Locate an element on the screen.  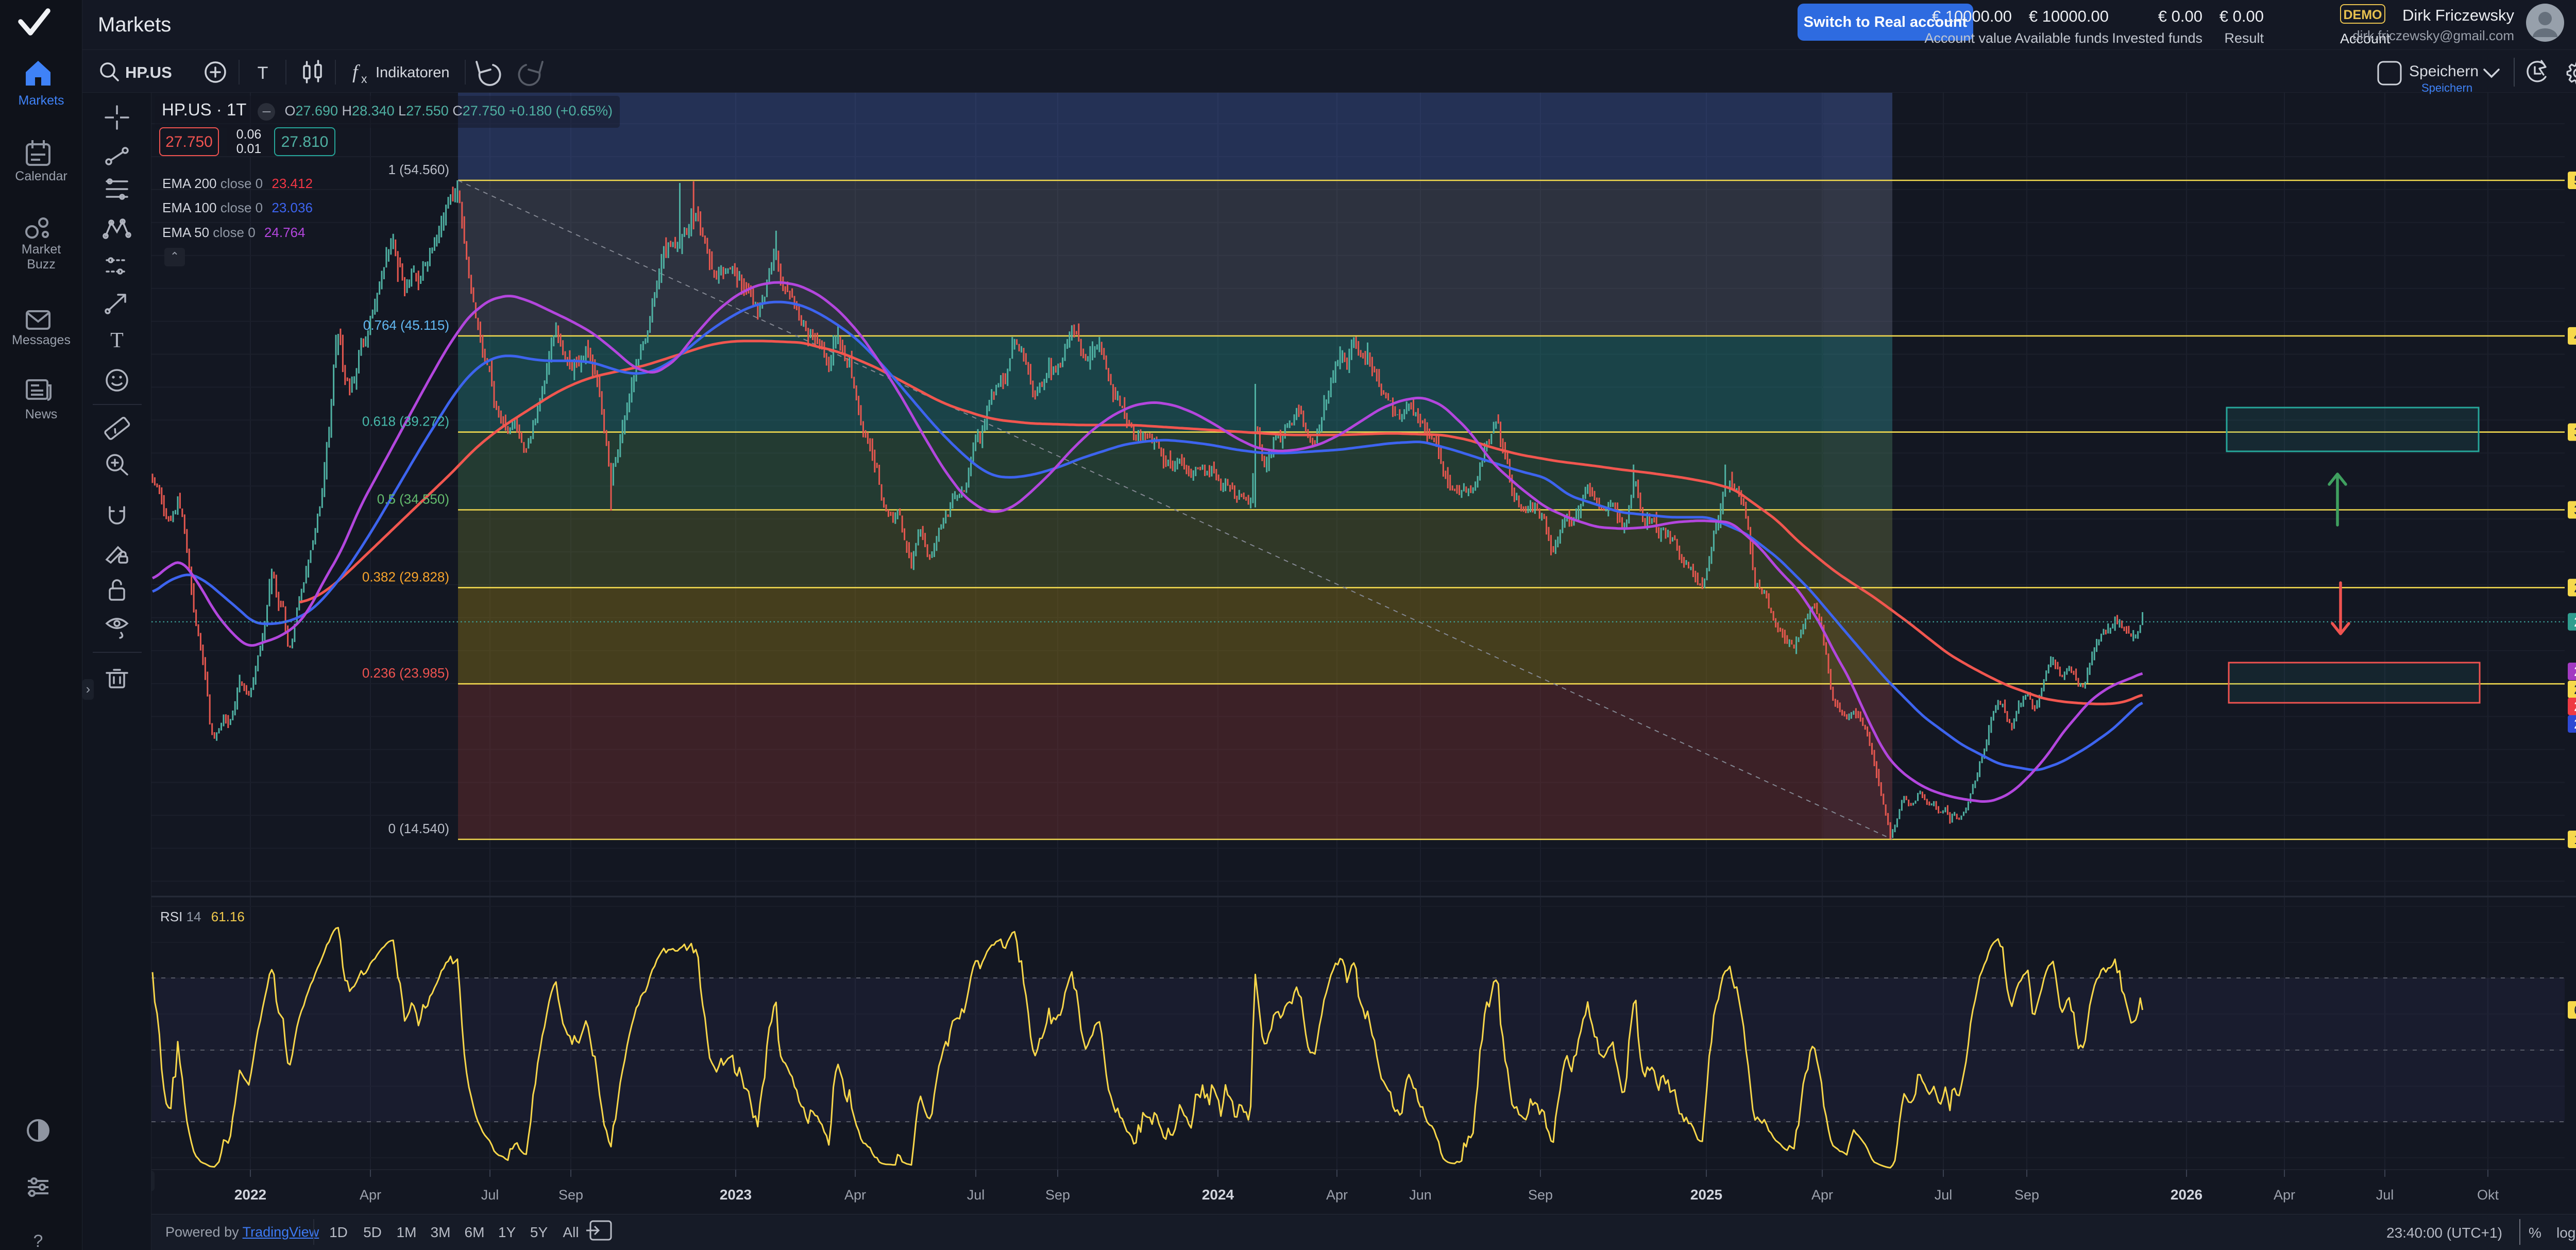
svg-text: 0.618 (39.272) is located at coordinates (405, 422).